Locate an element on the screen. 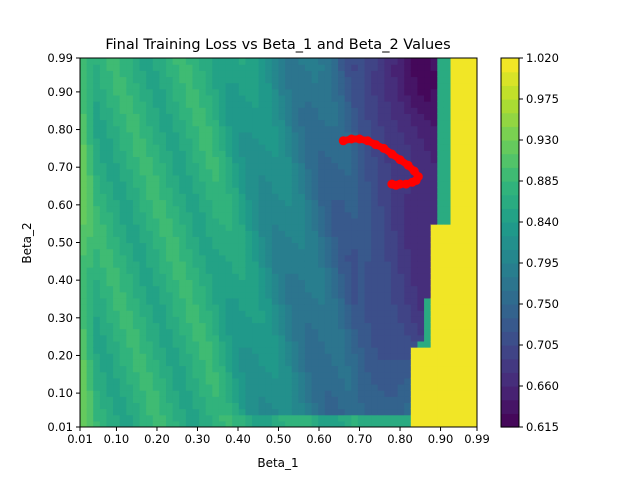  y-tick-label: 0.40 is located at coordinates (60, 280).